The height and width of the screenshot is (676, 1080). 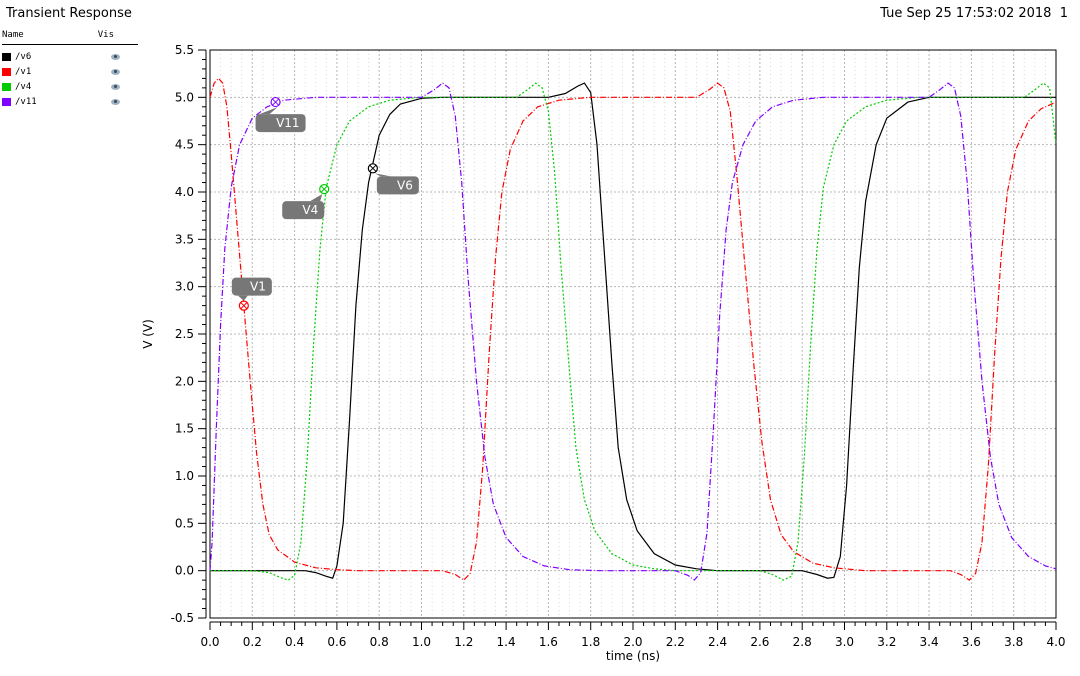 I want to click on marker-label: V1, so click(x=258, y=287).